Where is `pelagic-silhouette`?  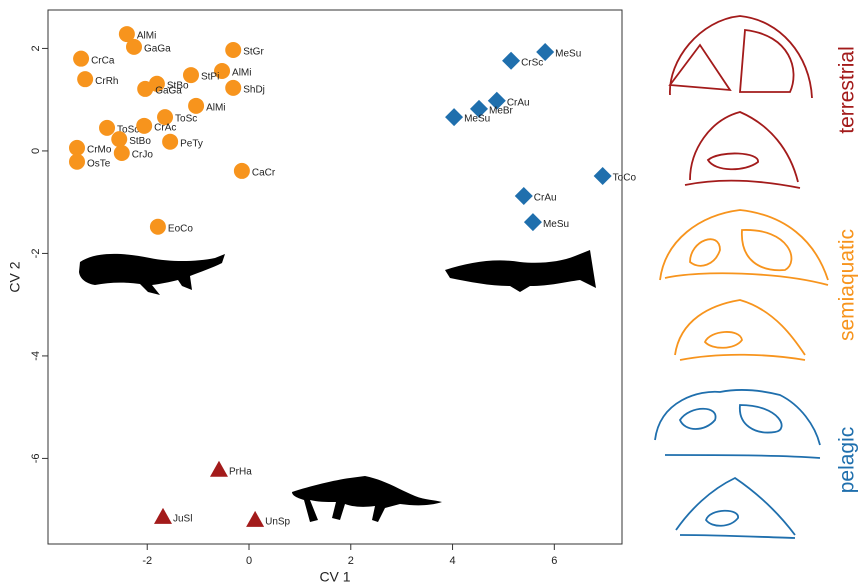 pelagic-silhouette is located at coordinates (520, 271).